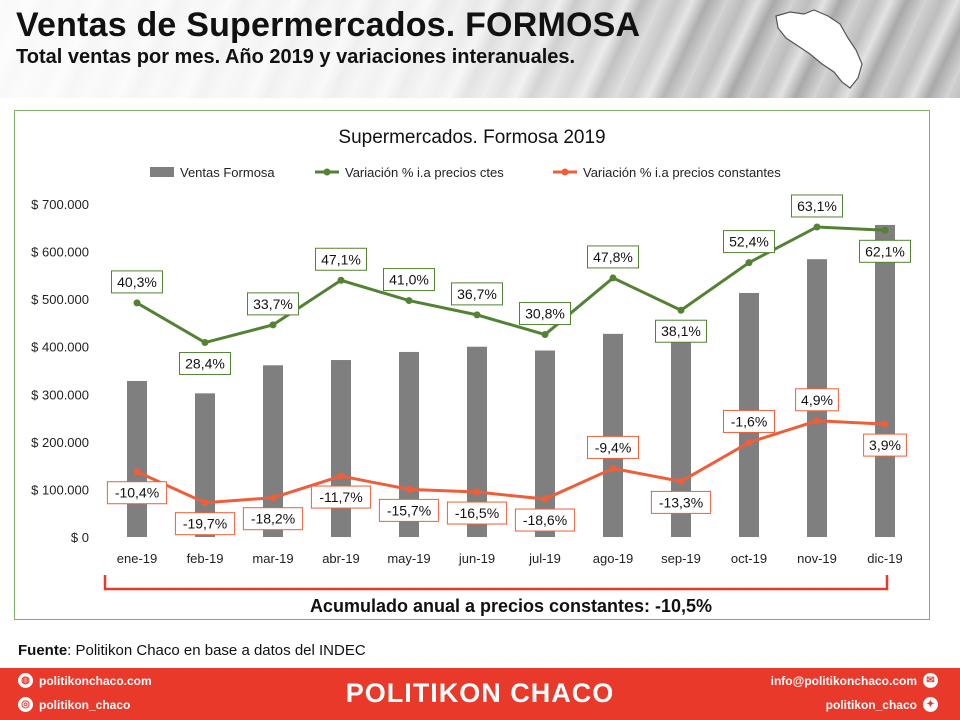  Describe the element at coordinates (409, 510) in the screenshot. I see `series-precios-constantes-data-label: -15,7%` at that location.